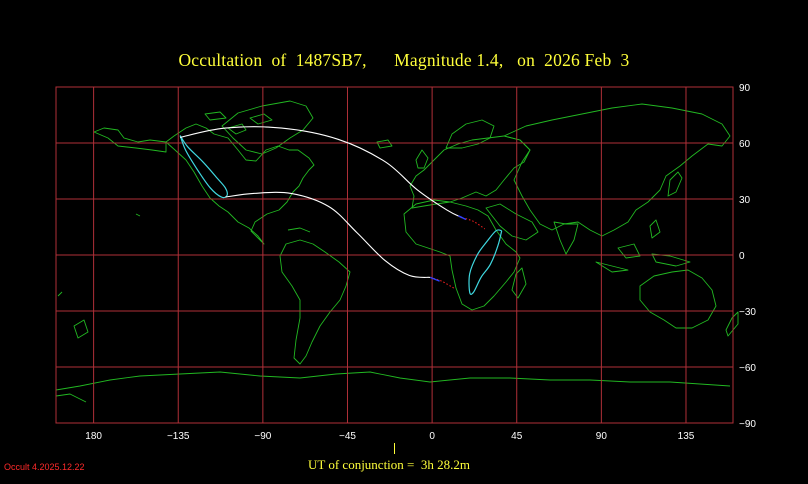 This screenshot has width=808, height=484. I want to click on coast-greenland, so click(267, 127).